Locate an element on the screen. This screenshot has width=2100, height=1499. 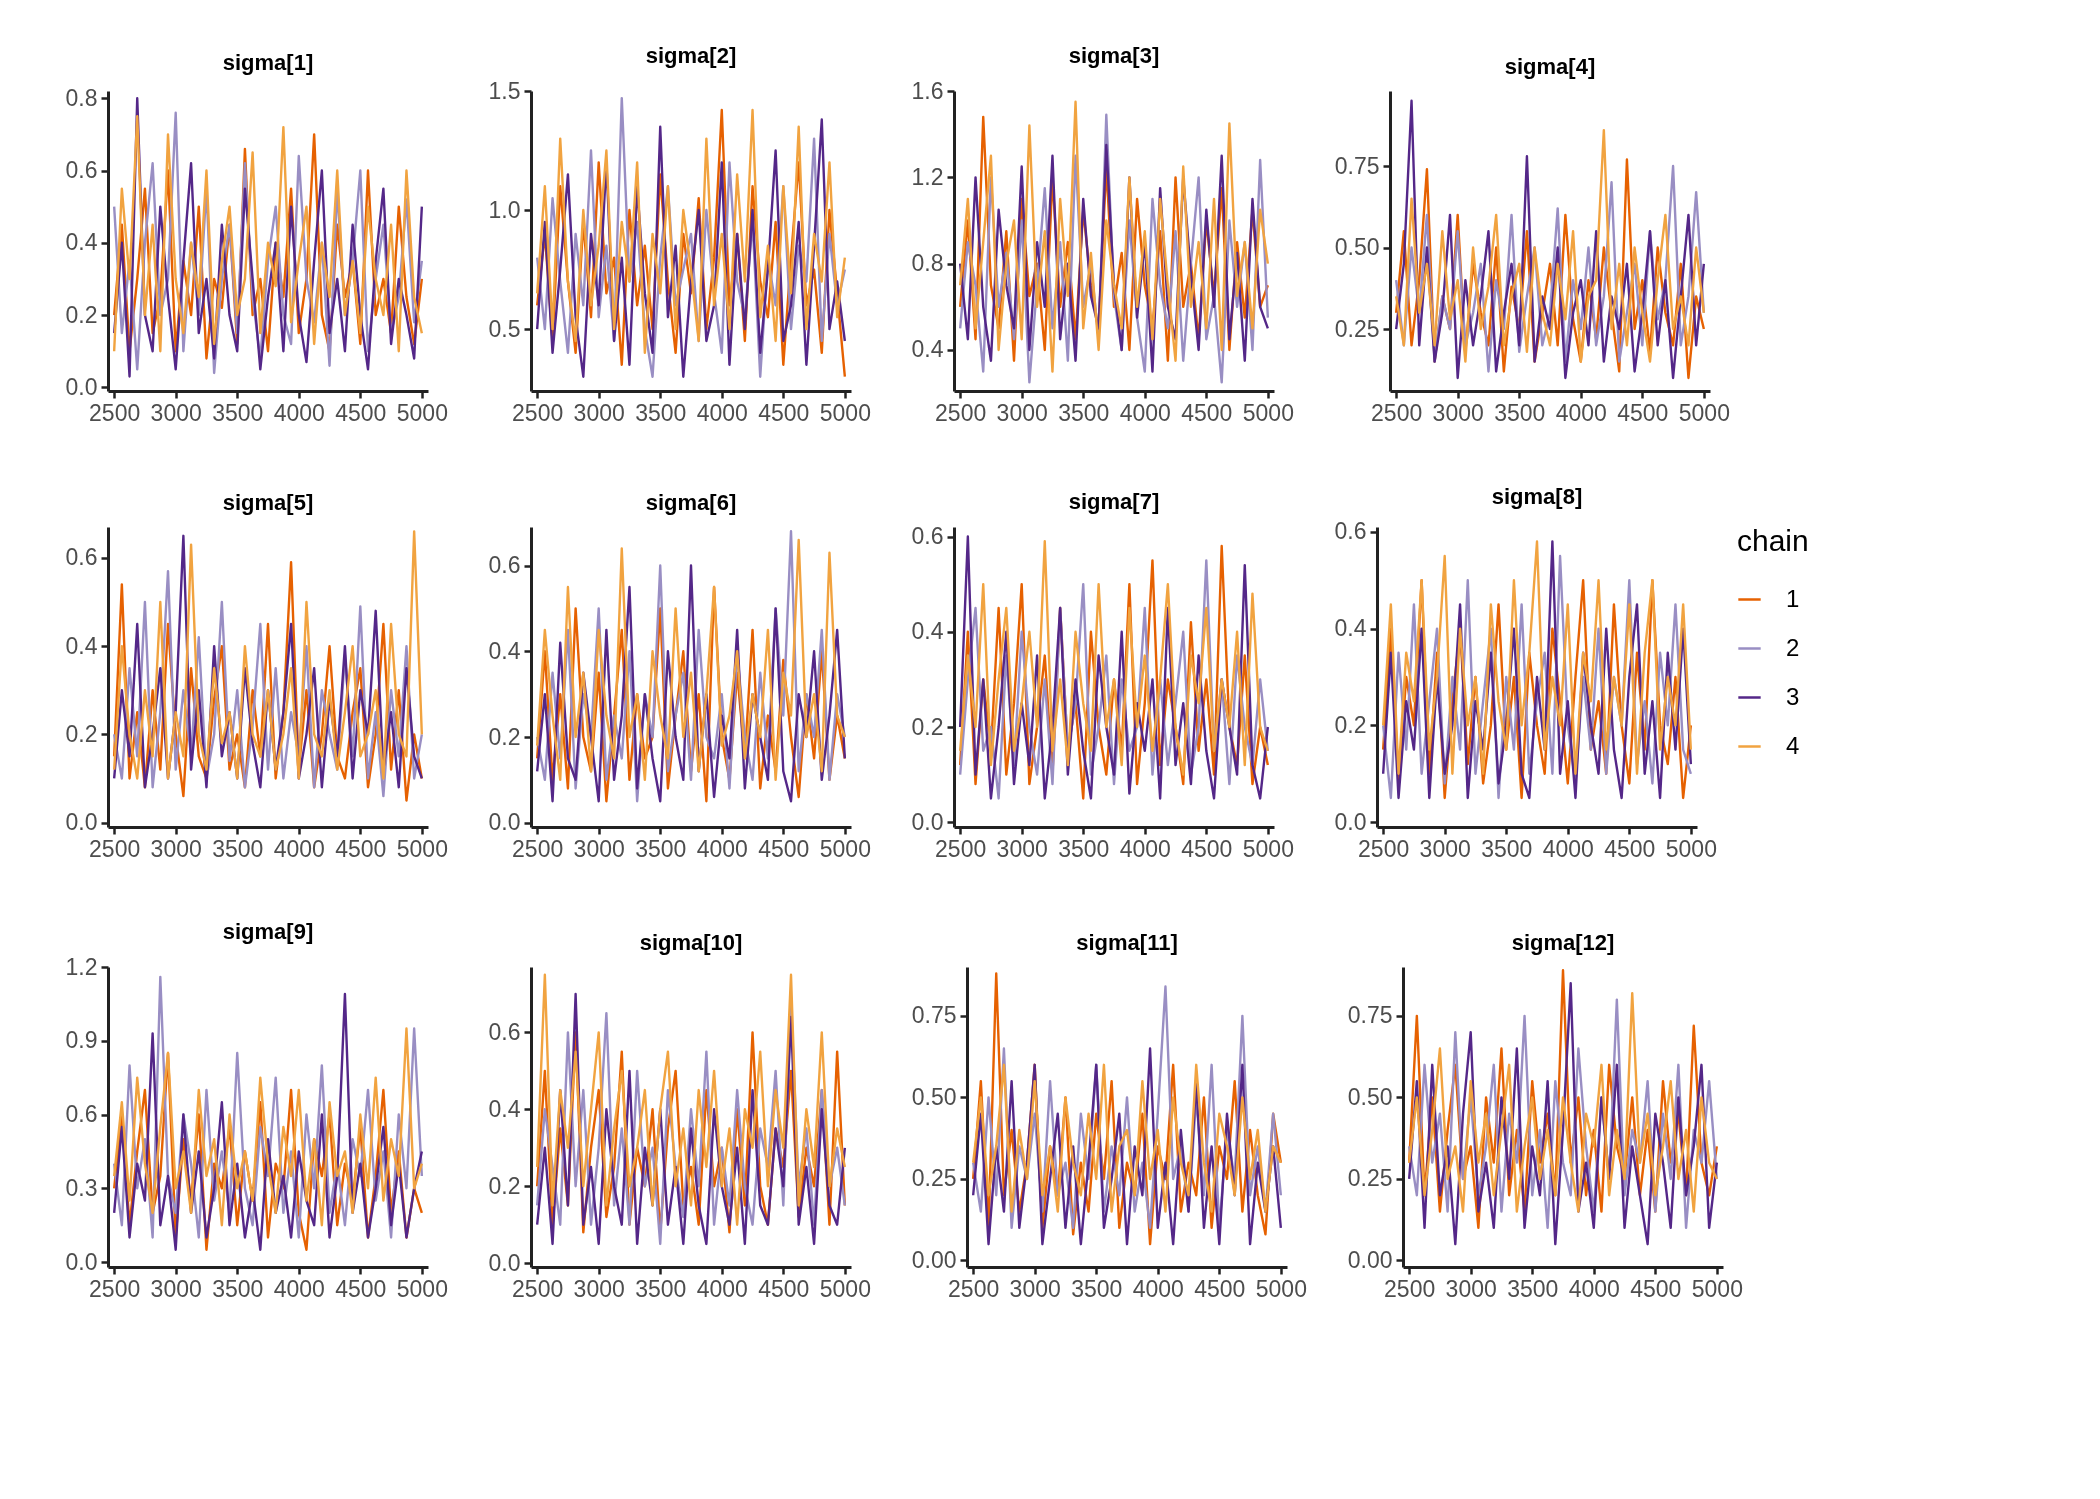
legend-label: 2 is located at coordinates (1793, 647).